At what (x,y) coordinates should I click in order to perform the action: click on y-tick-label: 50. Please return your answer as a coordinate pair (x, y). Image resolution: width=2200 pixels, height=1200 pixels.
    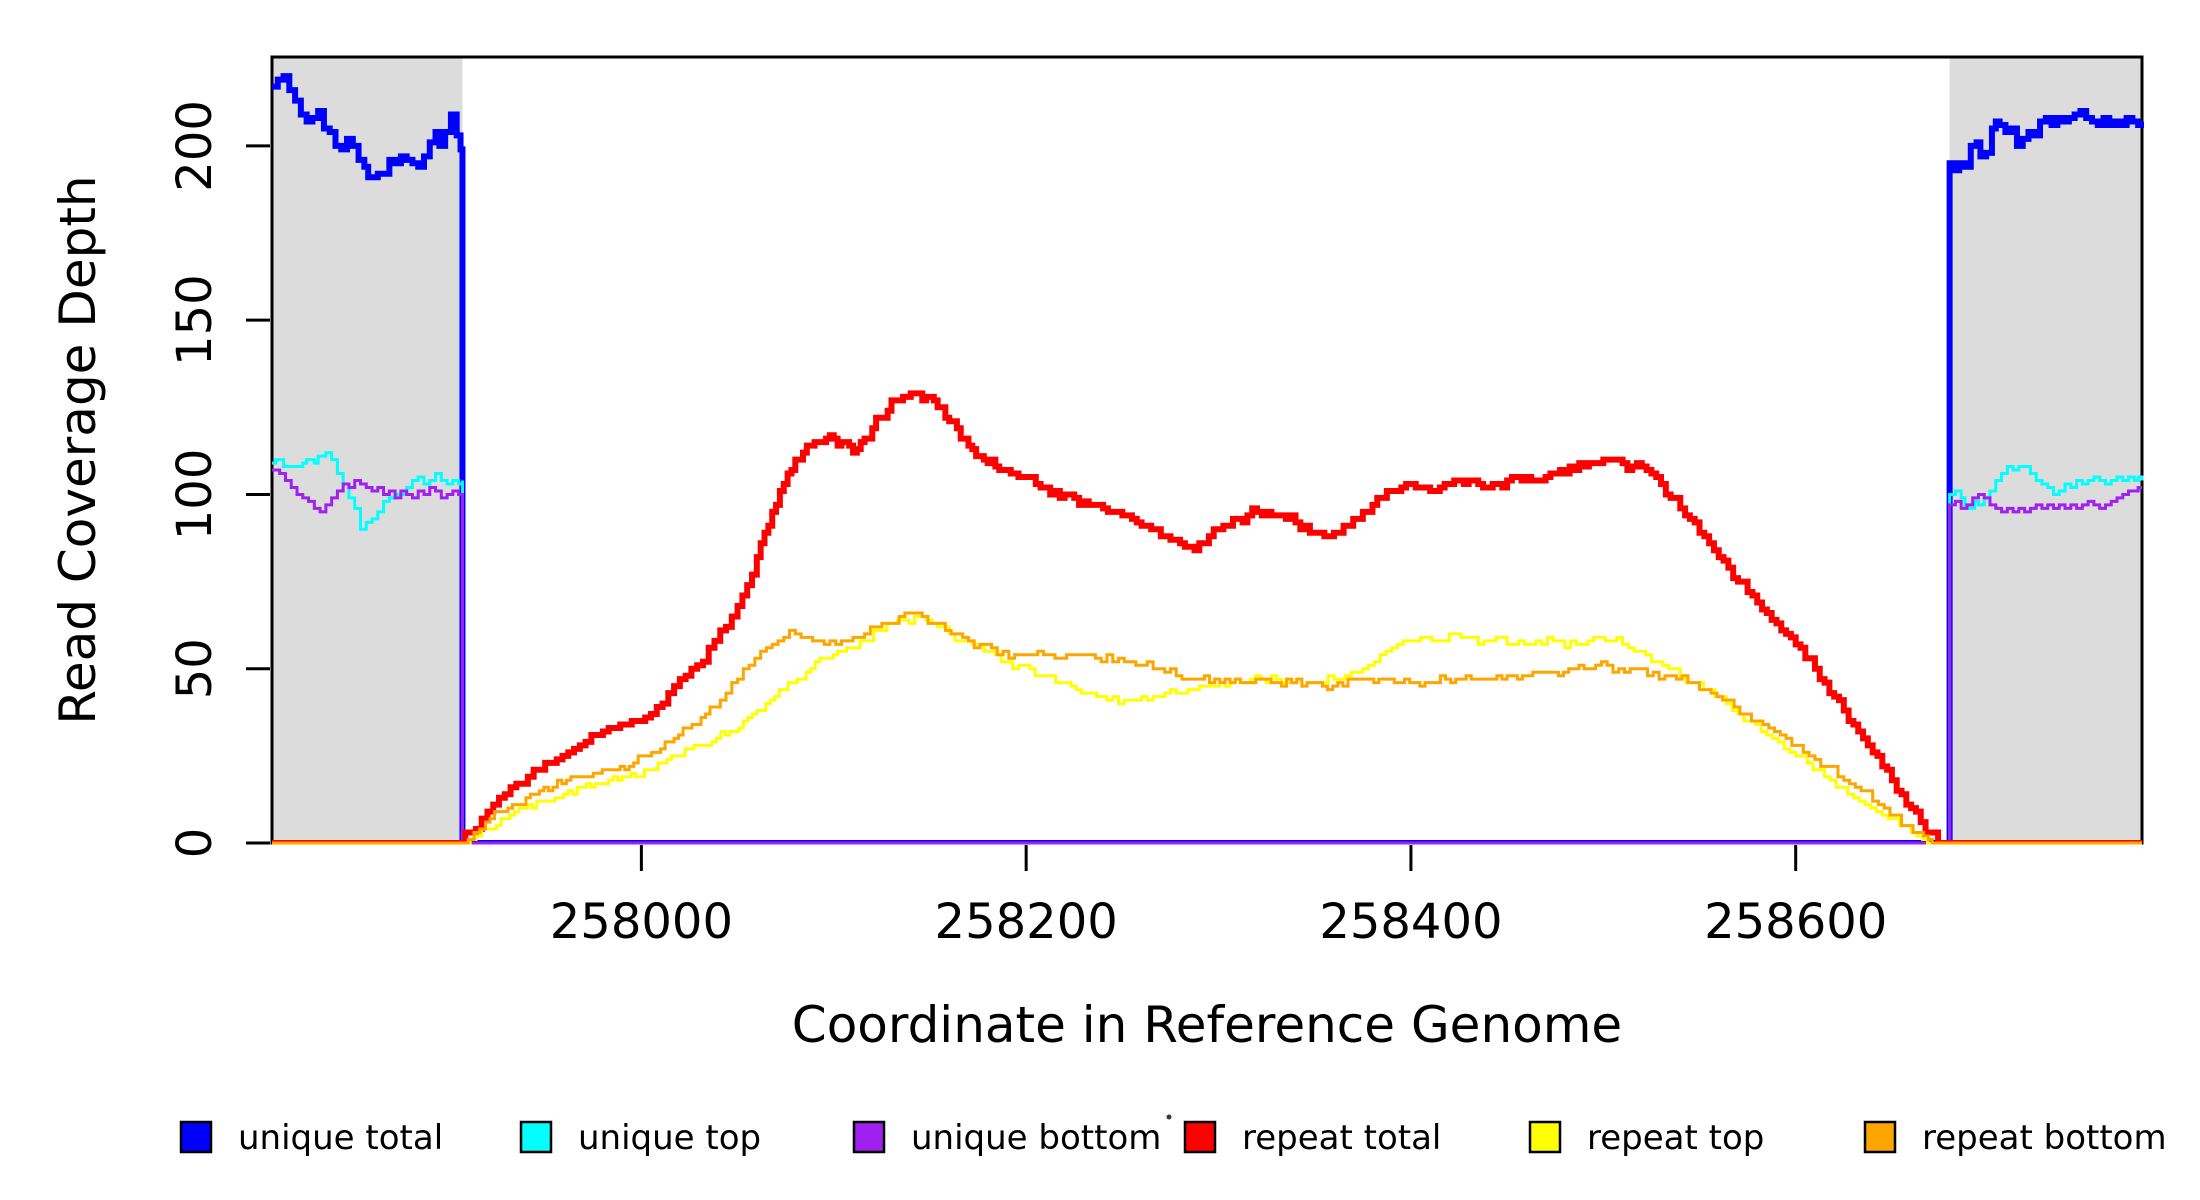
    Looking at the image, I should click on (195, 668).